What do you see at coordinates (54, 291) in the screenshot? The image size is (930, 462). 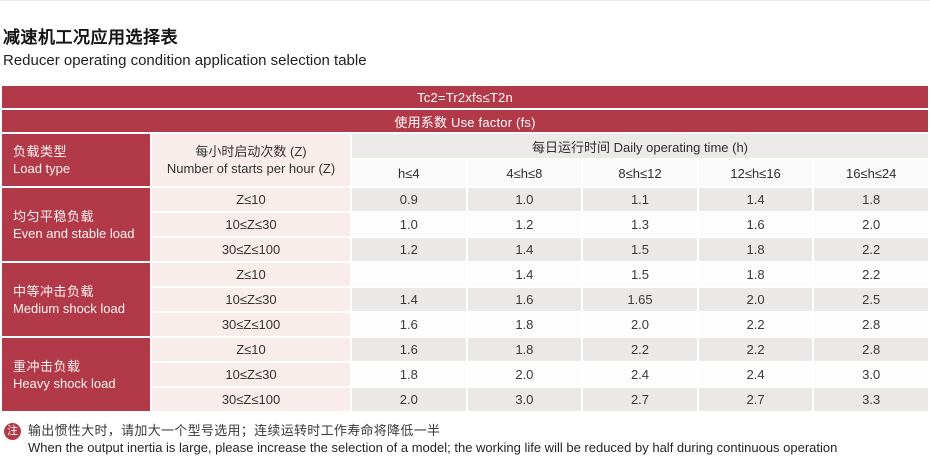 I see `load-group-zh: 中等冲击负载` at bounding box center [54, 291].